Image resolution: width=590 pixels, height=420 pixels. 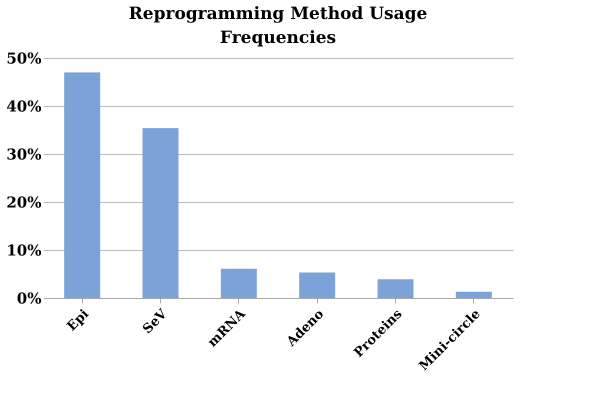 I want to click on y-tick-label: 10%, so click(x=24, y=251).